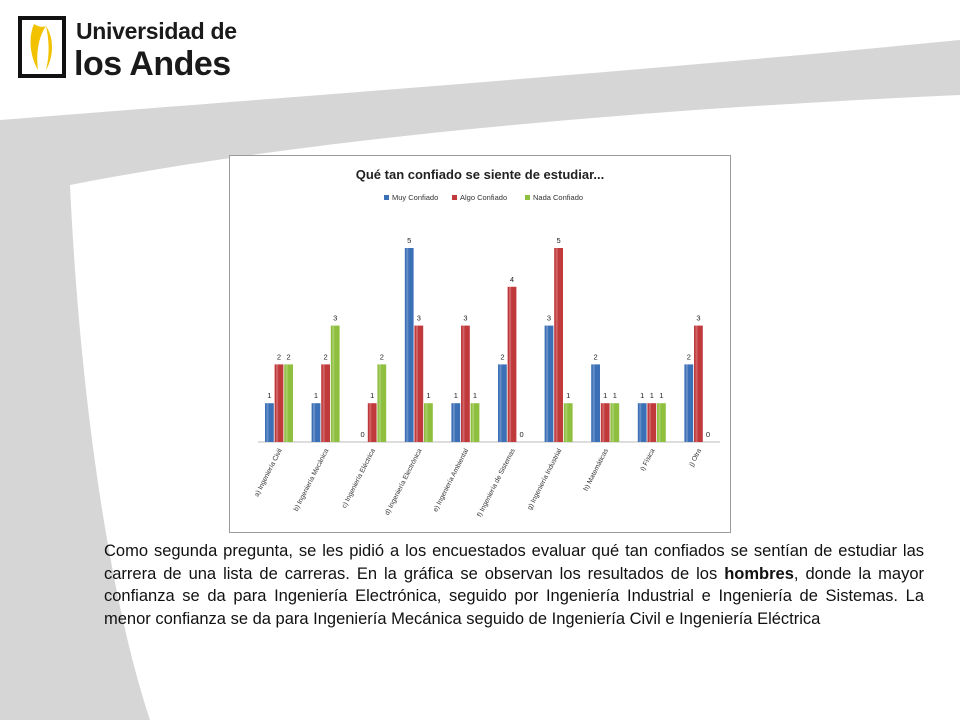  What do you see at coordinates (559, 240) in the screenshot?
I see `data-label-6-1: 5` at bounding box center [559, 240].